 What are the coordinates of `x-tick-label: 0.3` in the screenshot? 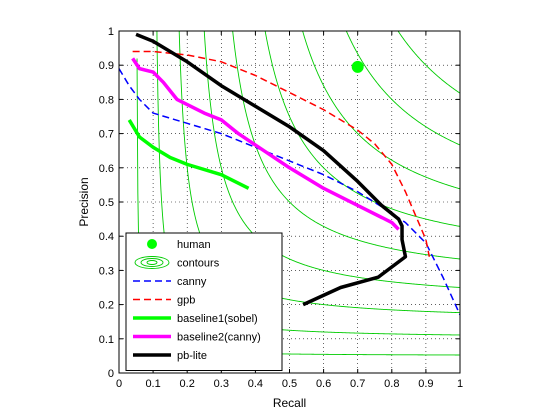 It's located at (221, 384).